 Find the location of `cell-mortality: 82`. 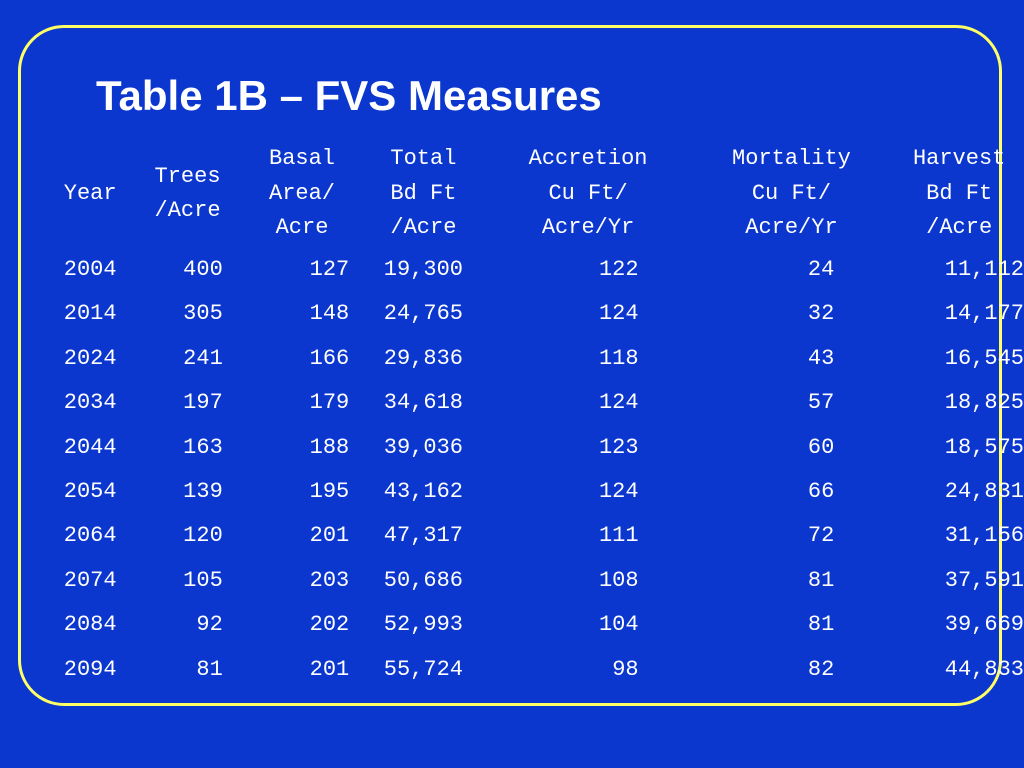

cell-mortality: 82 is located at coordinates (821, 669).